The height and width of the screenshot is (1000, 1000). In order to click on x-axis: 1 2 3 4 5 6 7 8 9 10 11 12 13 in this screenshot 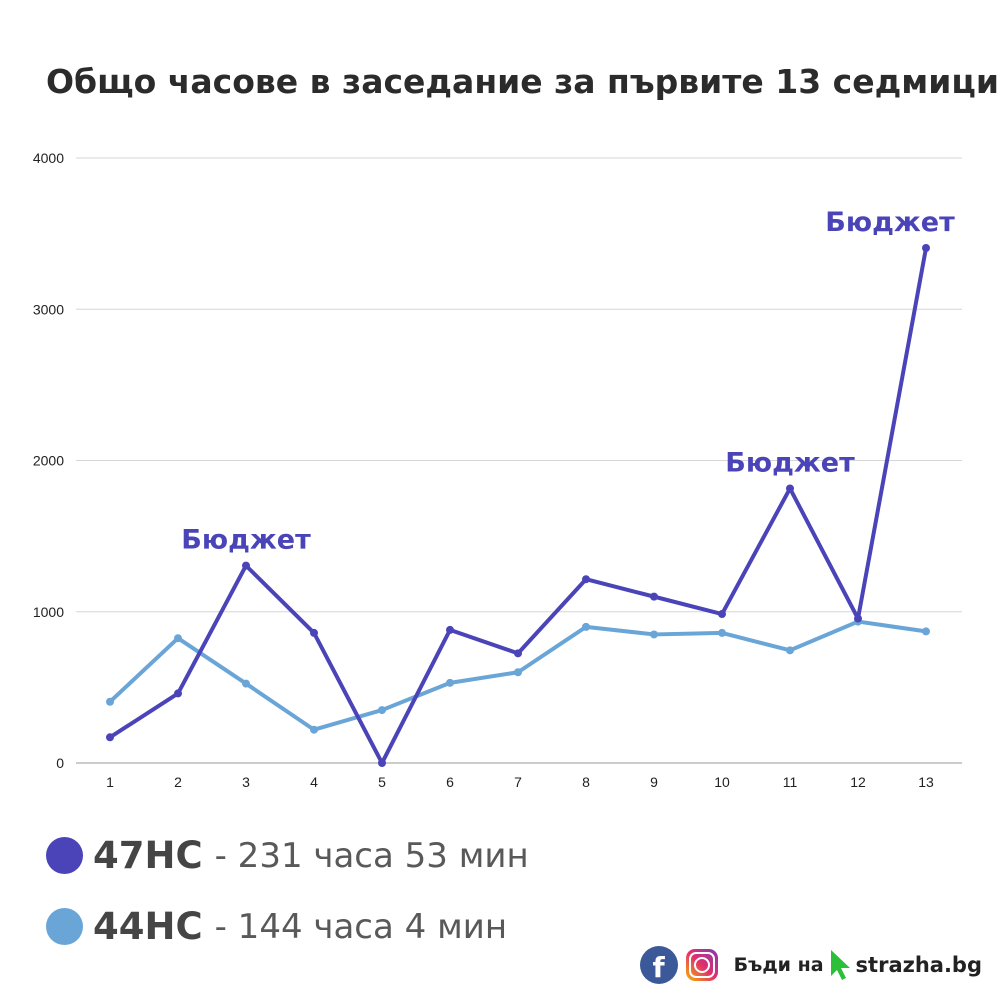, I will do `click(520, 782)`.